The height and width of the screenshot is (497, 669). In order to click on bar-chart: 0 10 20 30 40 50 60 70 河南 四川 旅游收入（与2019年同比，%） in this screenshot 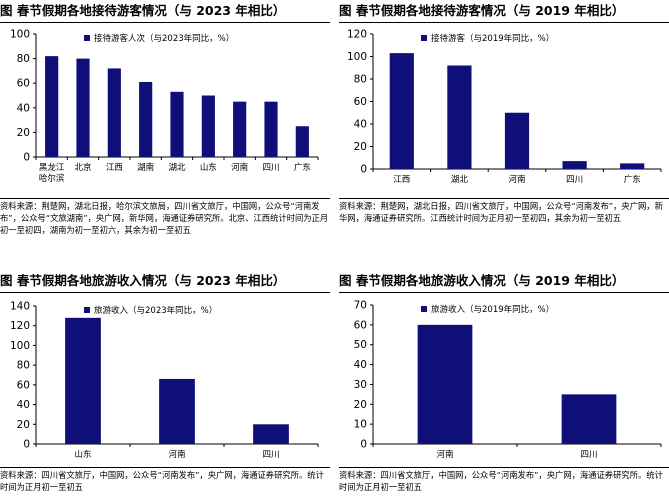, I will do `click(508, 380)`.